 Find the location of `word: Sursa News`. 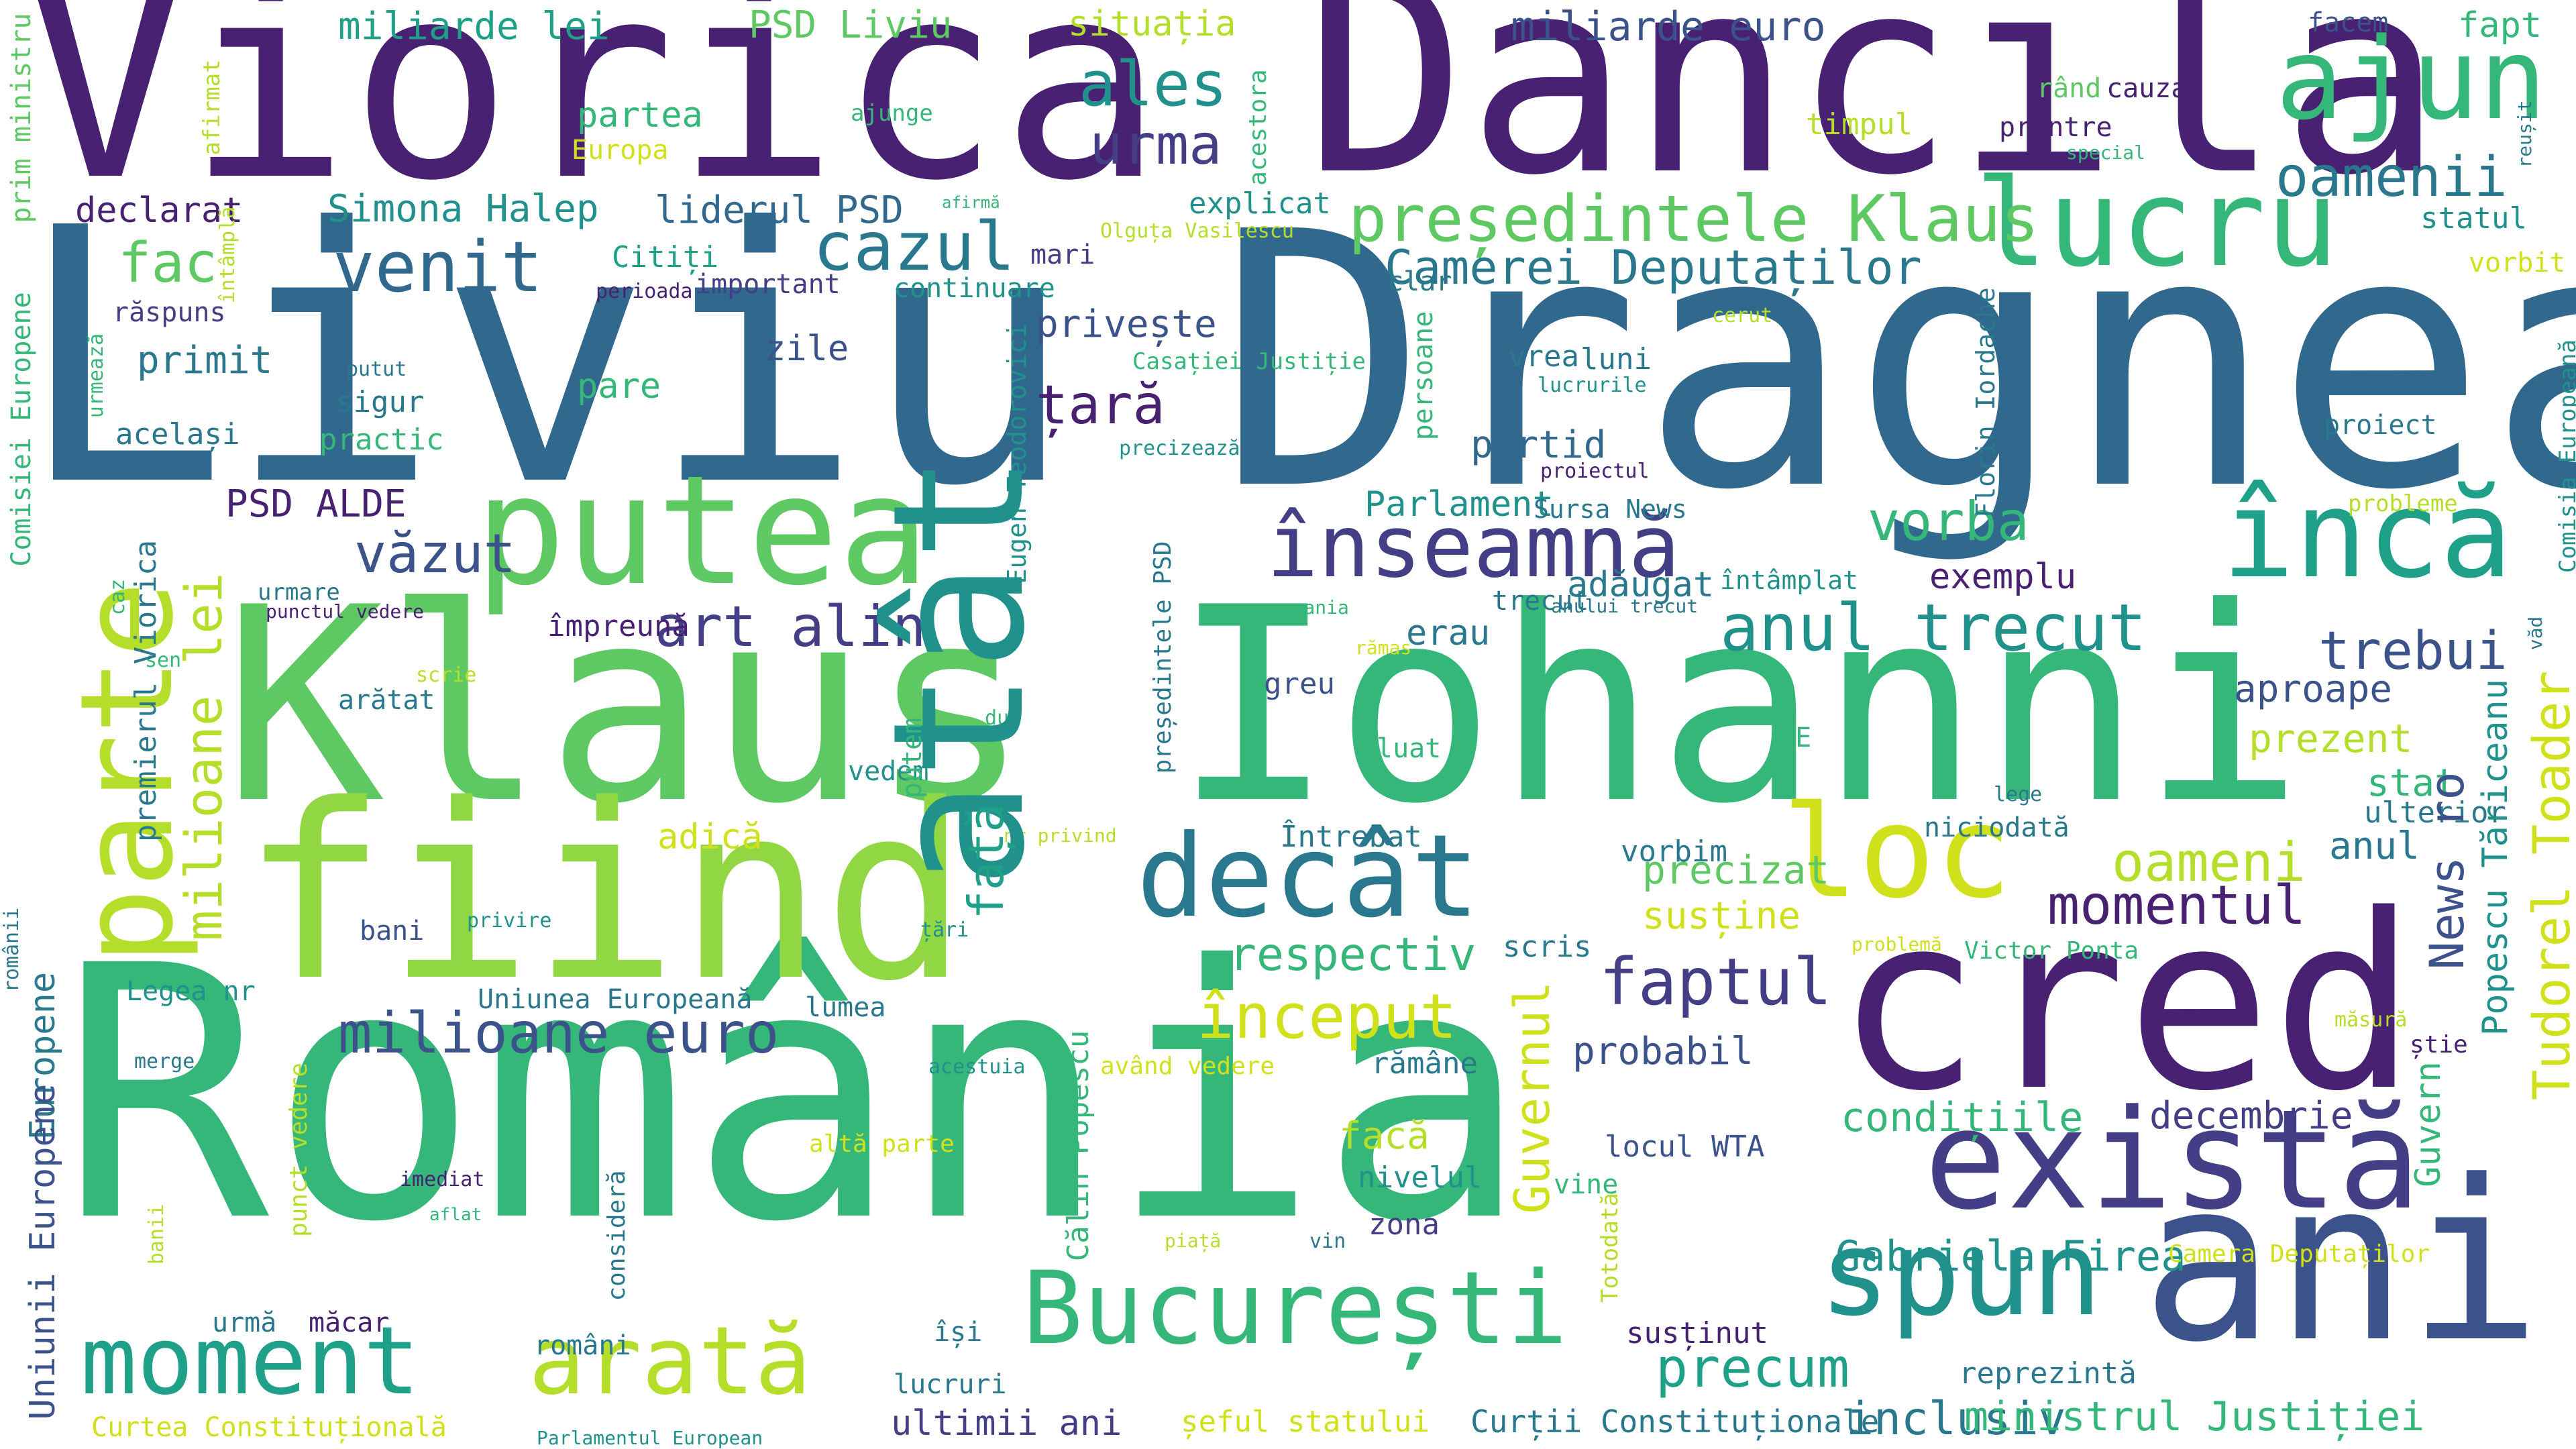

word: Sursa News is located at coordinates (1610, 509).